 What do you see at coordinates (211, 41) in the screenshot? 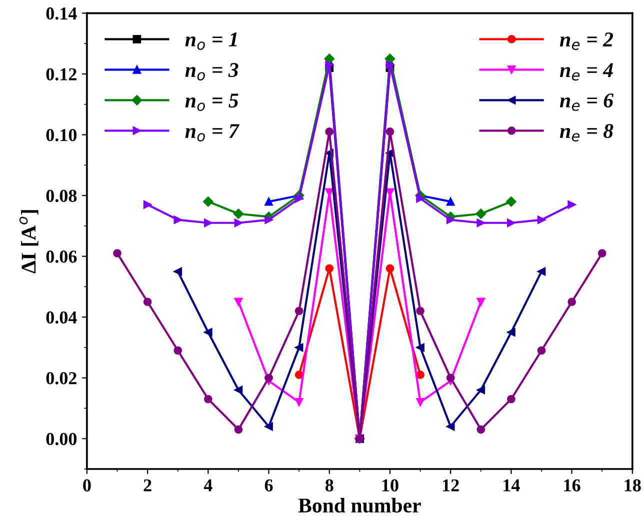
I see `legend-label: n$_{o}$ = 1` at bounding box center [211, 41].